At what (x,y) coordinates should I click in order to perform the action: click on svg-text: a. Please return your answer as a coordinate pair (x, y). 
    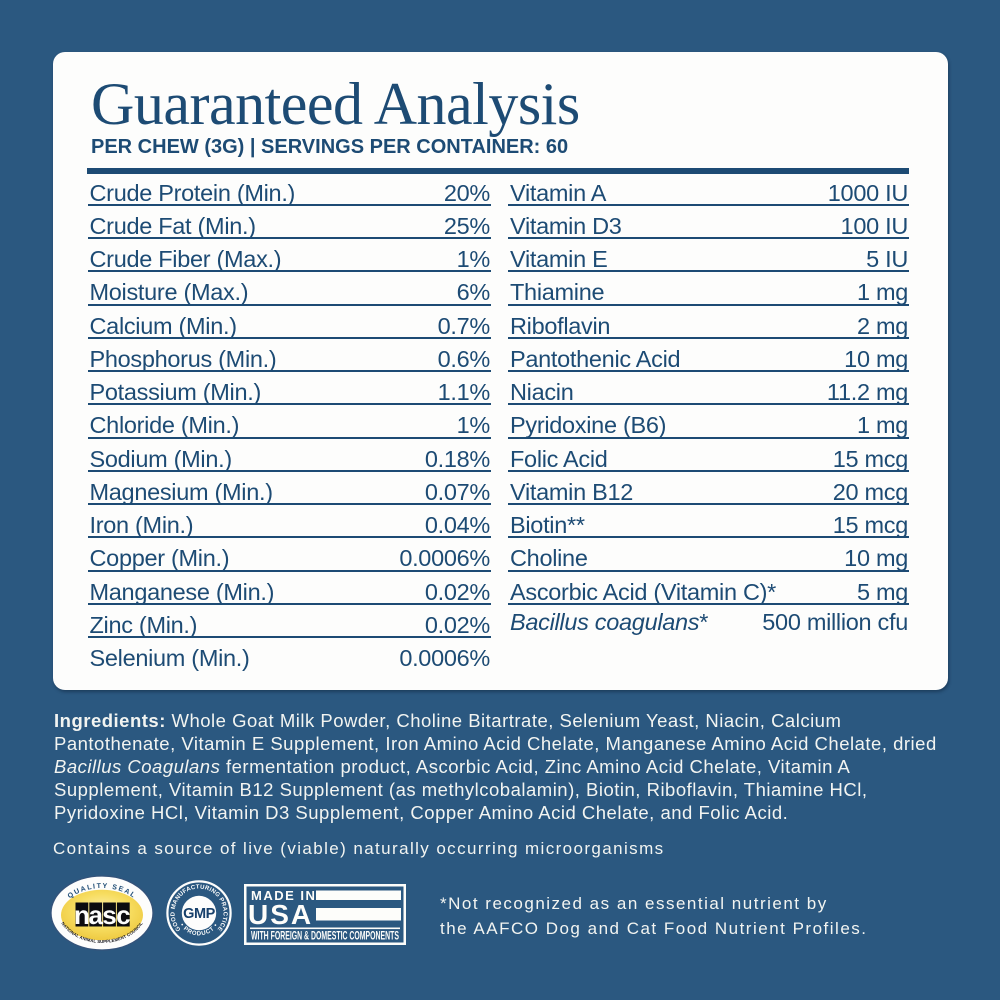
    Looking at the image, I should click on (95, 915).